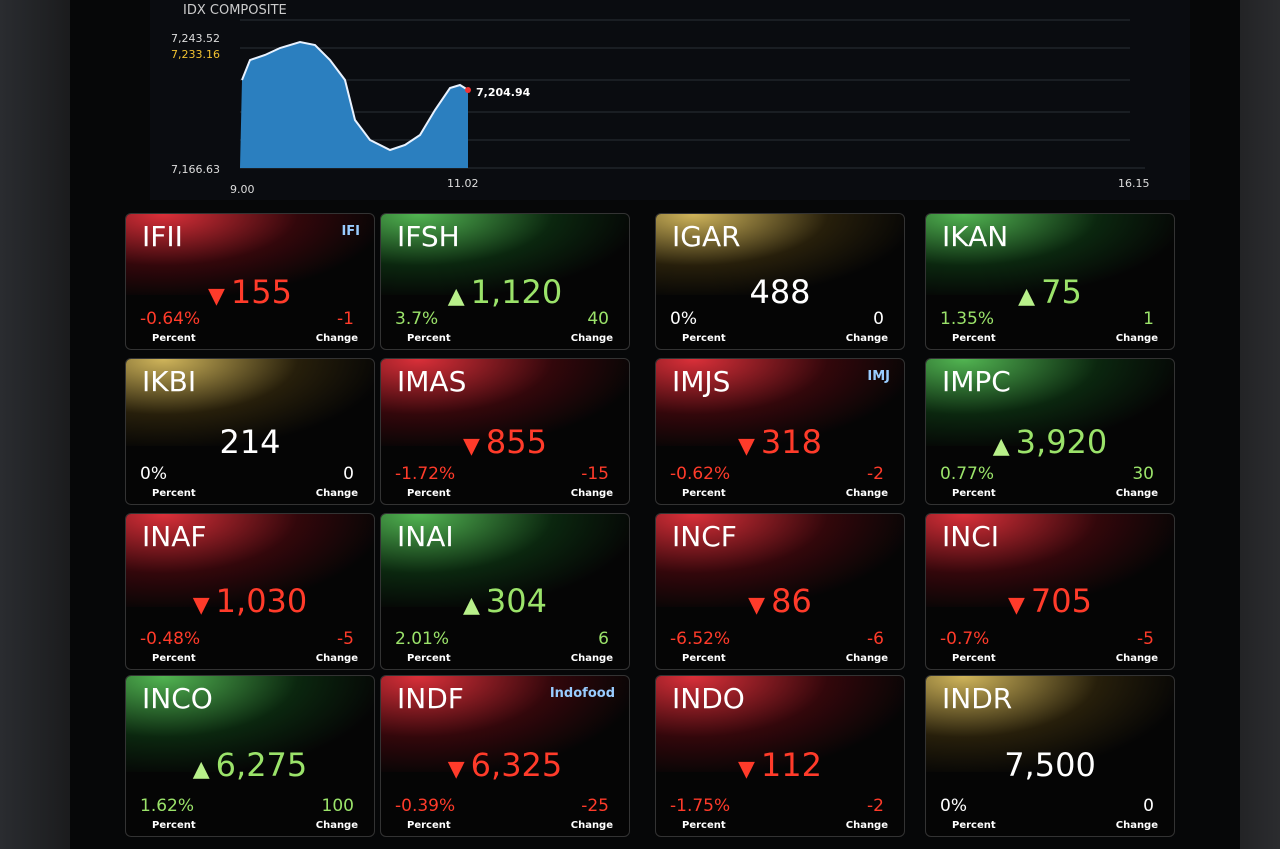 The height and width of the screenshot is (849, 1280). Describe the element at coordinates (167, 806) in the screenshot. I see `percent-value: 1.62%` at that location.